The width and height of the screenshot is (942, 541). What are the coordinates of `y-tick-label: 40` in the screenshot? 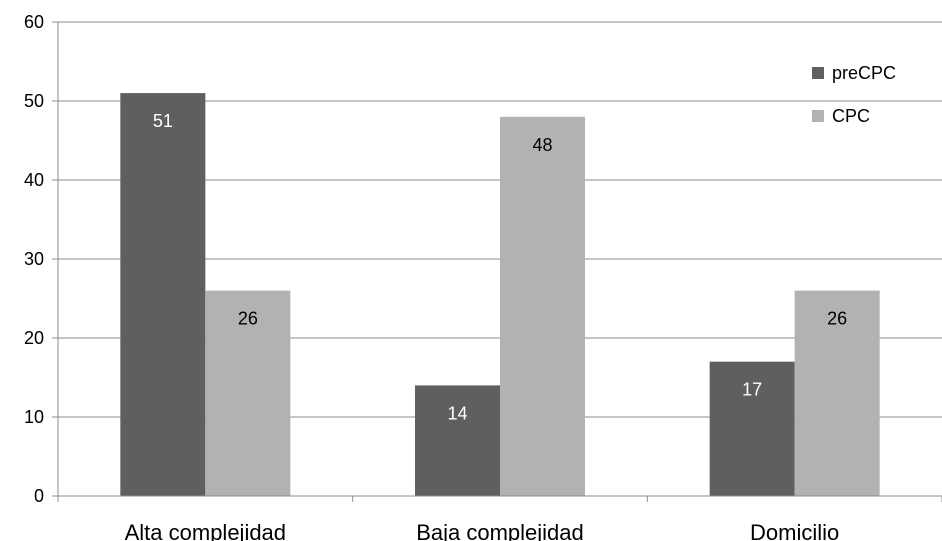 It's located at (34, 180).